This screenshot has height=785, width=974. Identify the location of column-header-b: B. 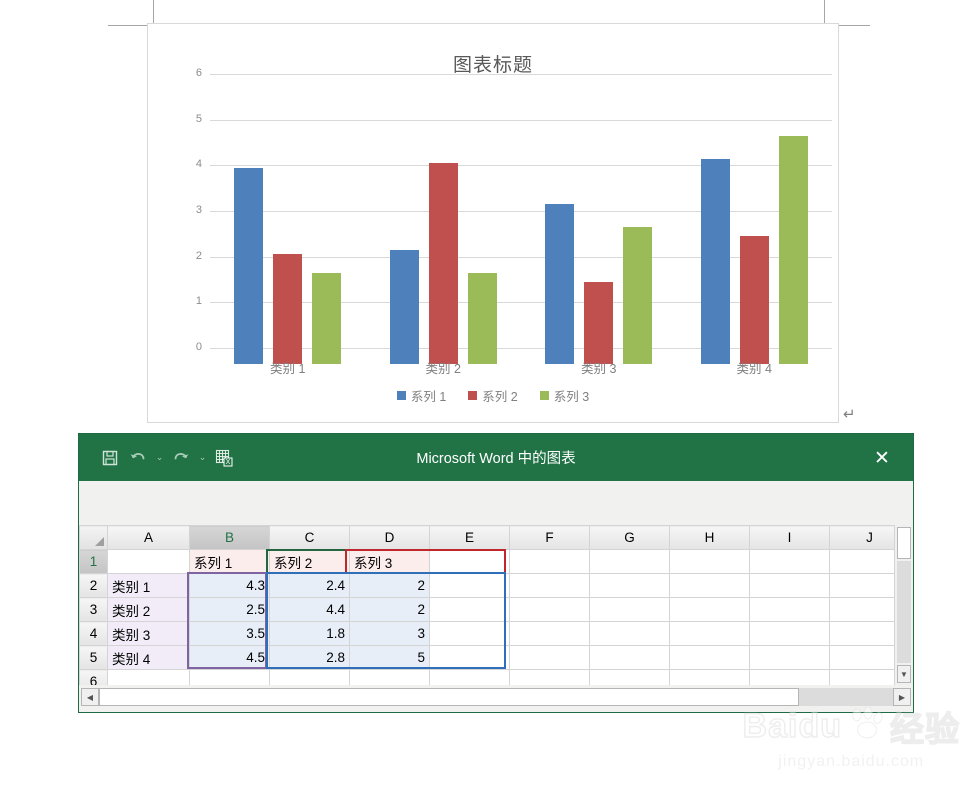
(229, 537).